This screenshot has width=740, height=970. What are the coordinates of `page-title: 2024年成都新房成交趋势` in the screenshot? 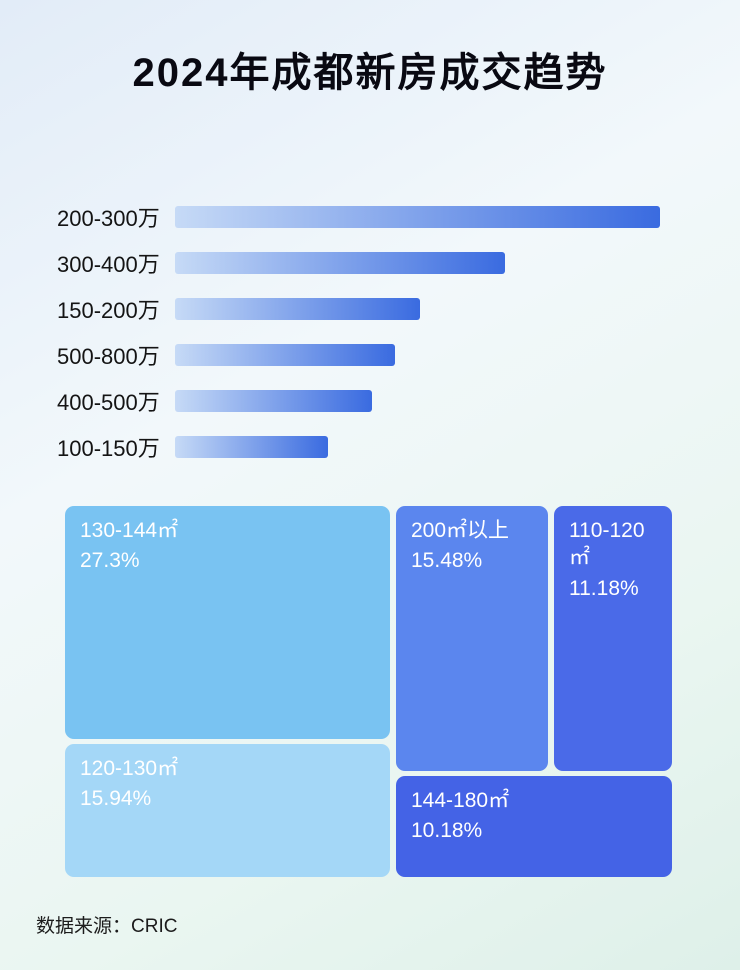 It's located at (370, 73).